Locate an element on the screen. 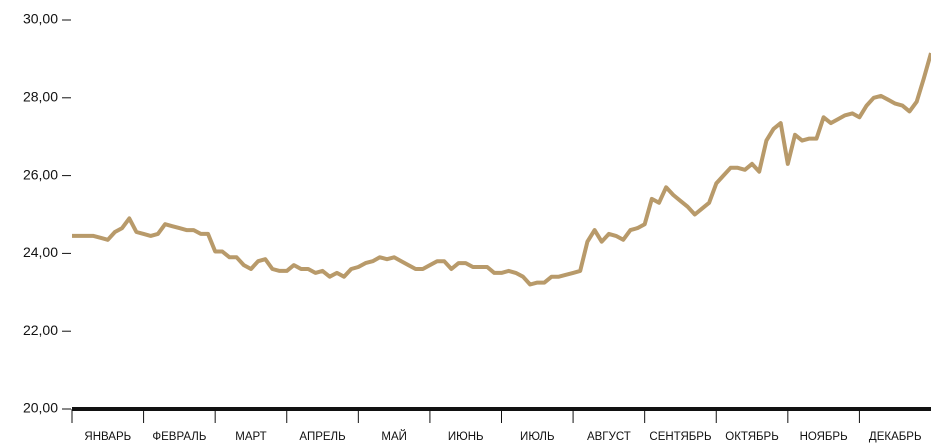 The image size is (931, 445). x-tick-label: СЕНТЯБРЬ is located at coordinates (680, 437).